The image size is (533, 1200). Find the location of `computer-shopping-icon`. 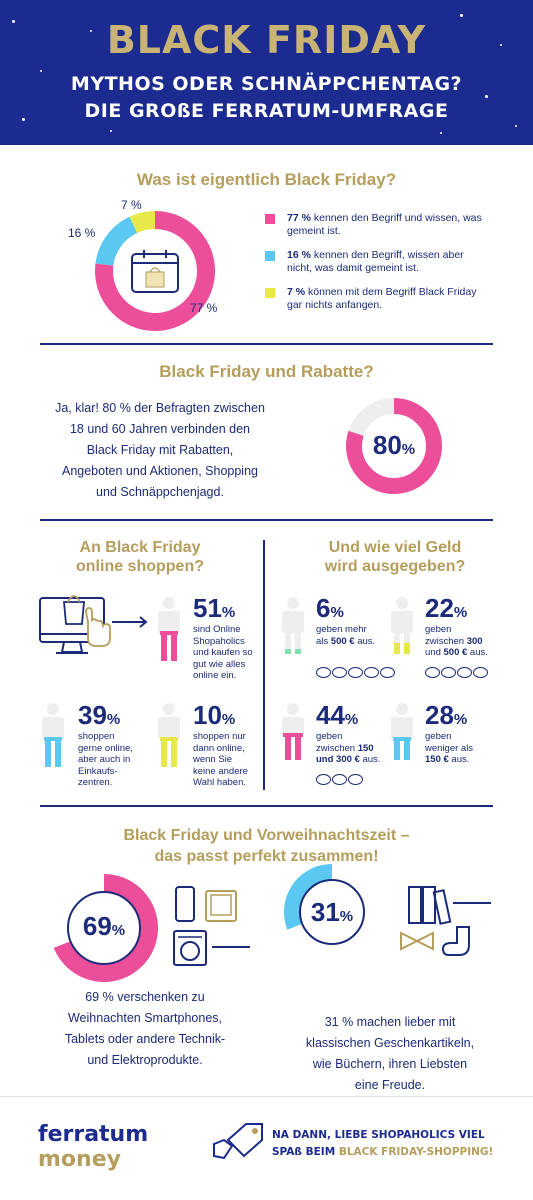

computer-shopping-icon is located at coordinates (93, 624).